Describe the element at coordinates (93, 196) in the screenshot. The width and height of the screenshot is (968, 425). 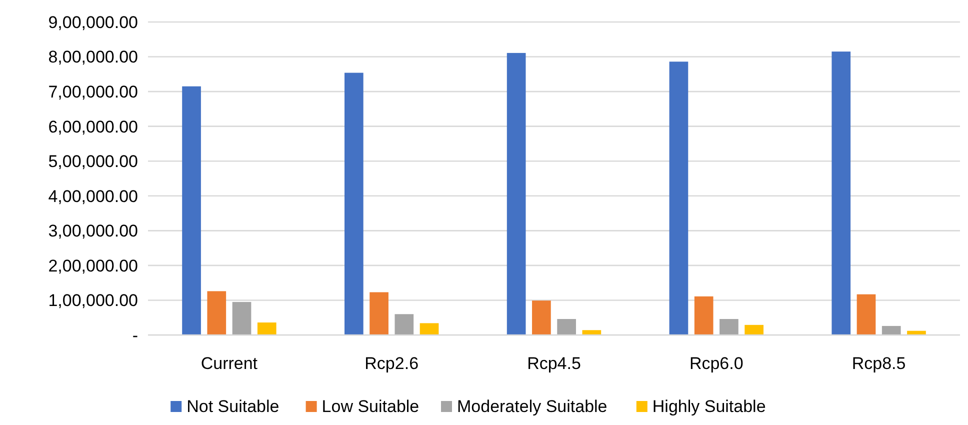
I see `y-tick-label: 4,00,000.00` at that location.